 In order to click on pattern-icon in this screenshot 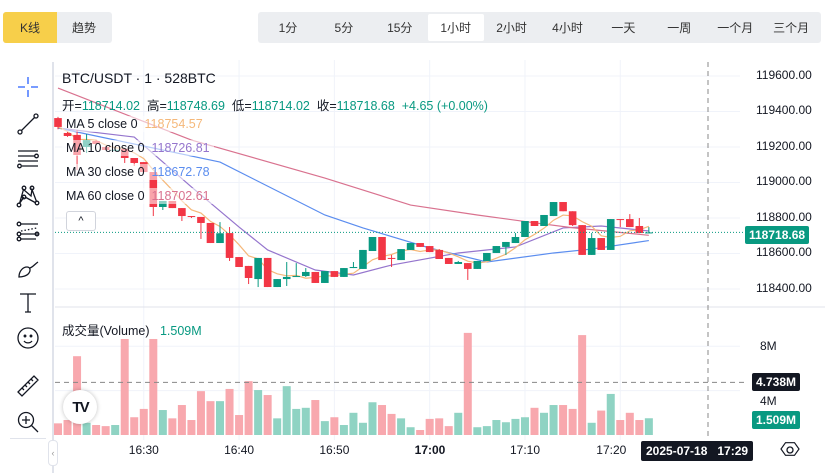, I will do `click(28, 196)`.